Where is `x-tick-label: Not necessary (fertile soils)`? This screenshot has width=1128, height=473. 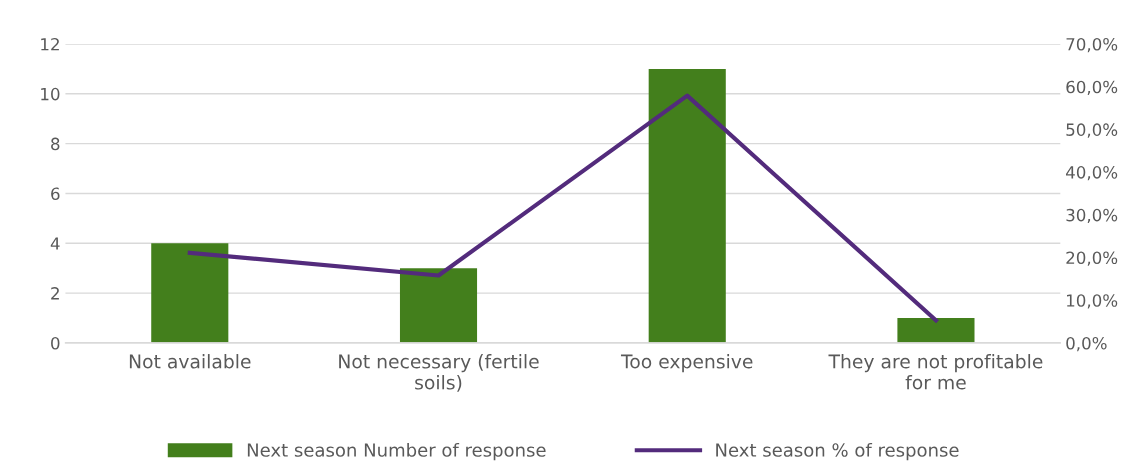 x-tick-label: Not necessary (fertile soils) is located at coordinates (439, 373).